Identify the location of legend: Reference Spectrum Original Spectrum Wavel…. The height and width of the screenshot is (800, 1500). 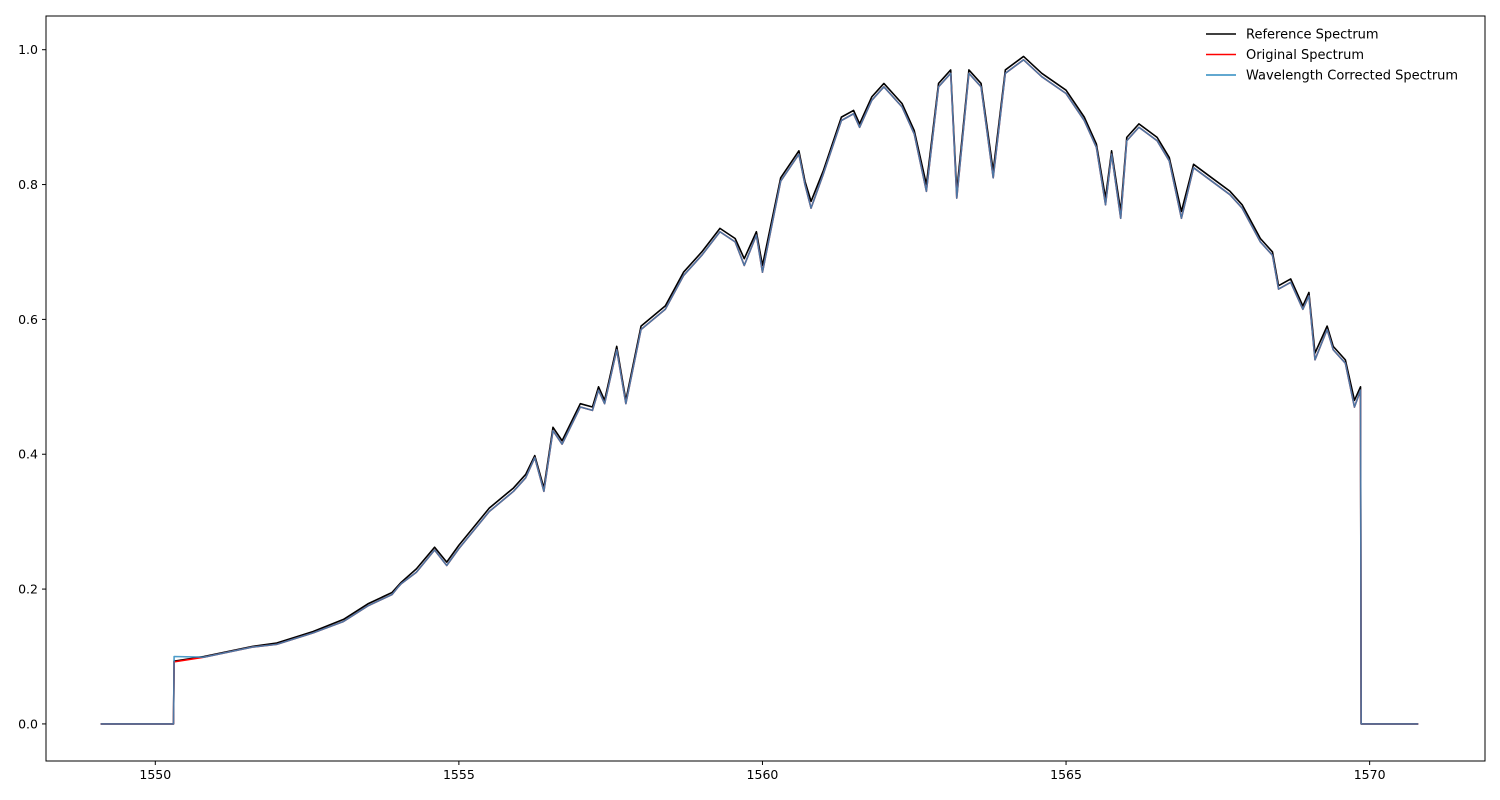
(1332, 56).